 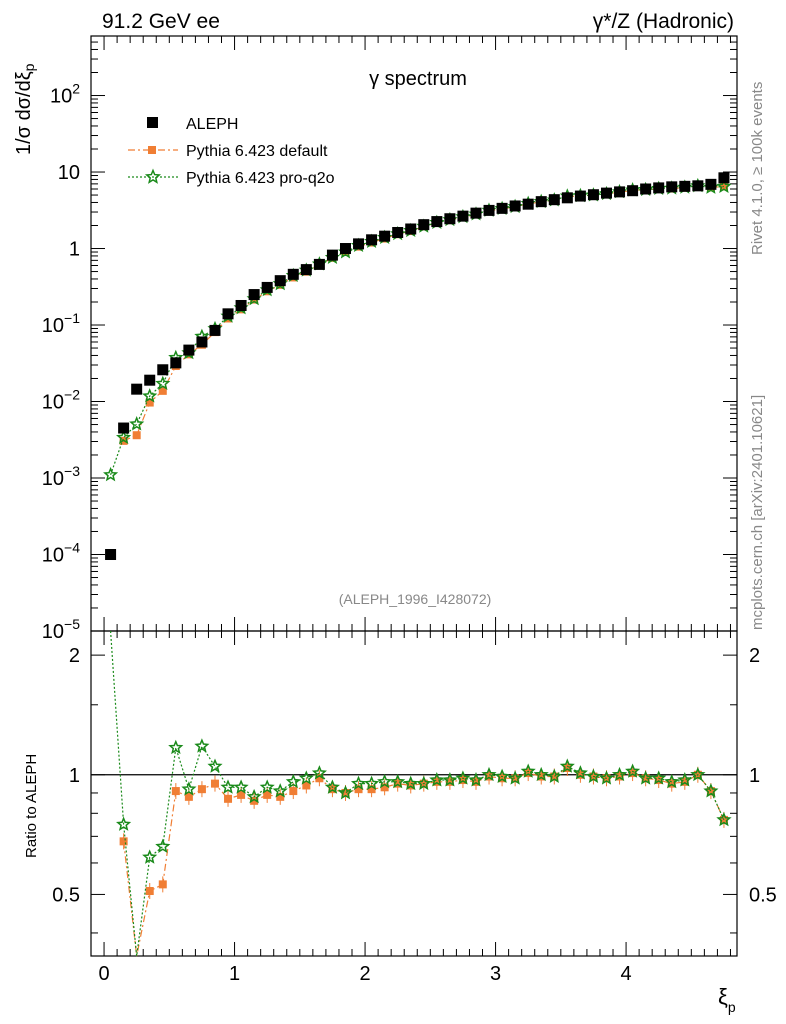 I want to click on header-right: γ*/Z (Hadronic), so click(x=663, y=21).